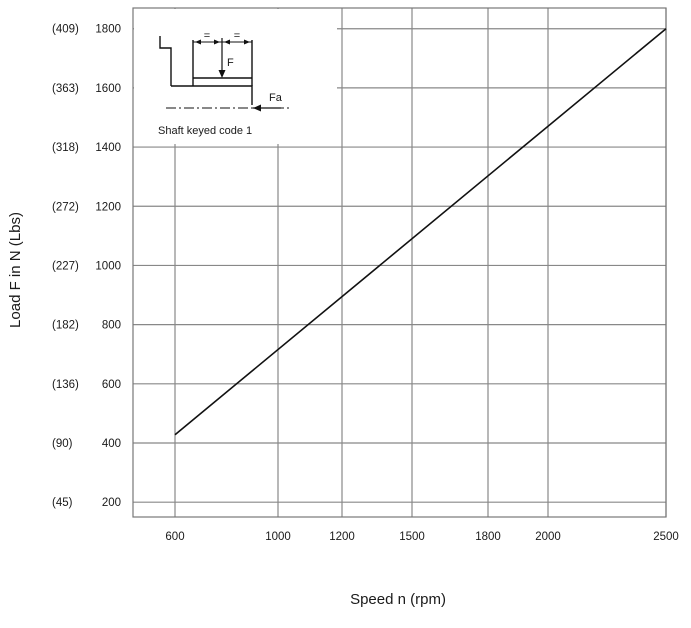  What do you see at coordinates (111, 503) in the screenshot?
I see `y-tick-label-200: 200` at bounding box center [111, 503].